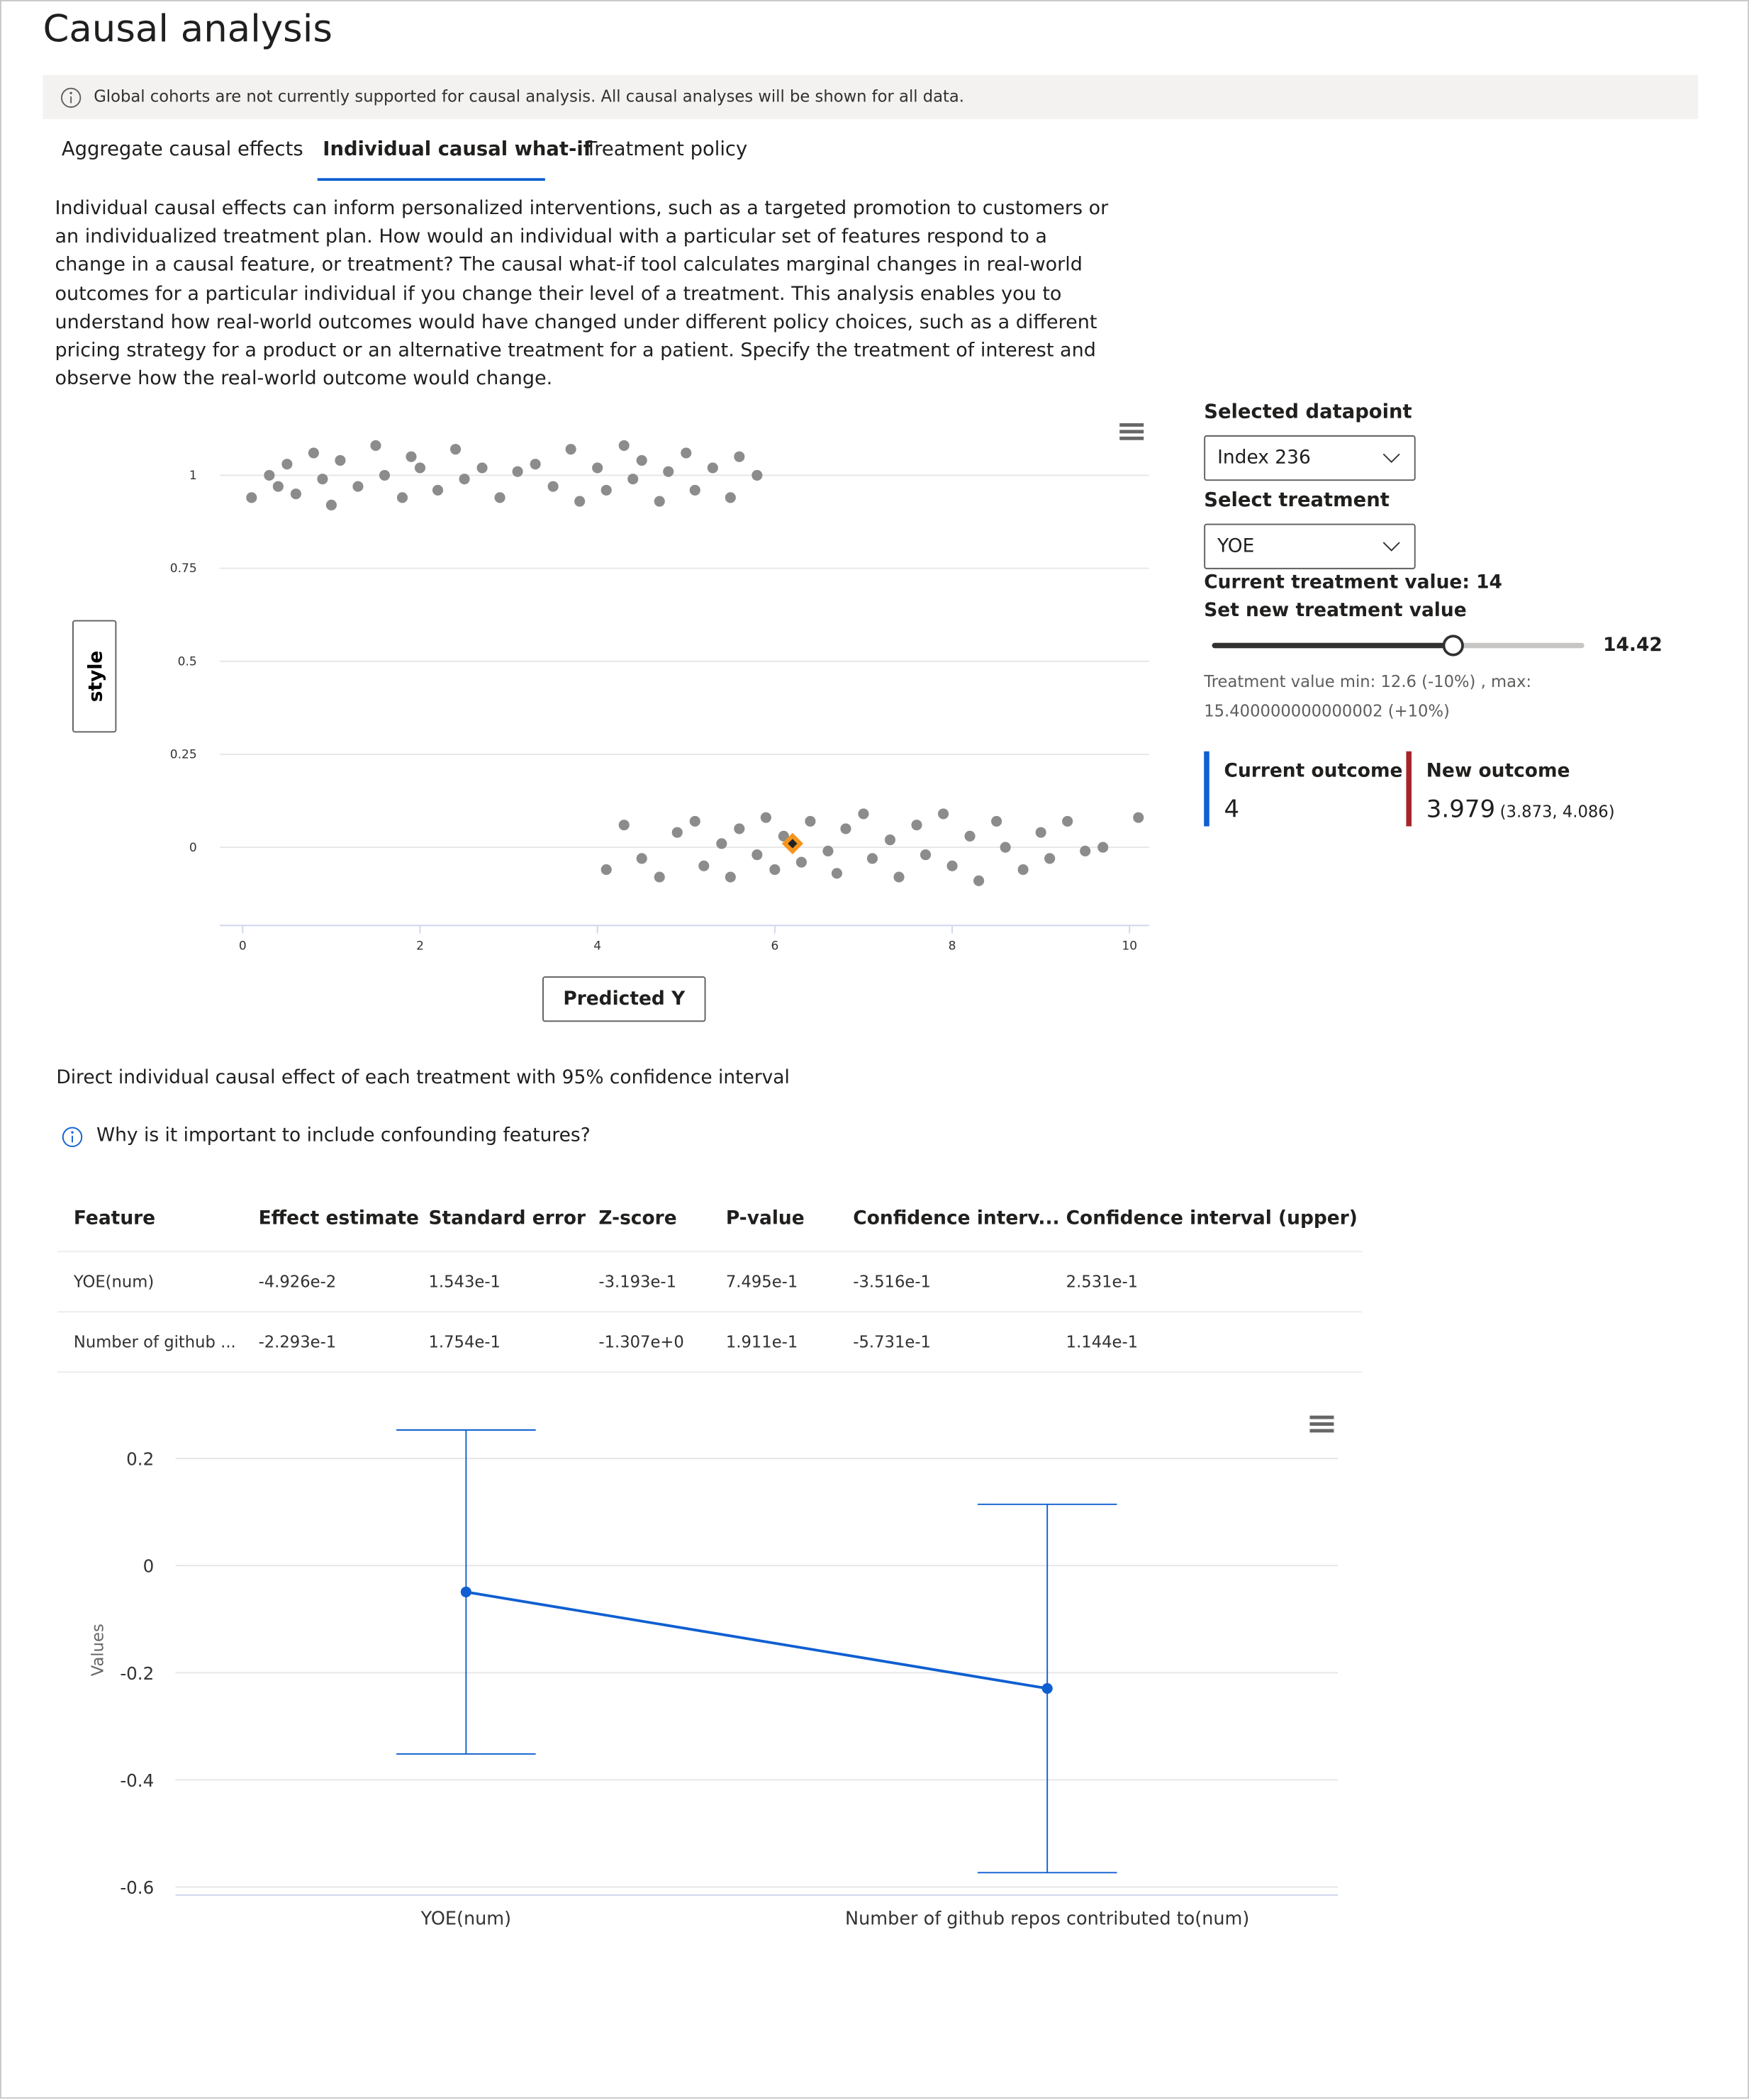 This screenshot has height=2100, width=1749. Describe the element at coordinates (465, 1918) in the screenshot. I see `x-tick-label: YOE(num)` at that location.